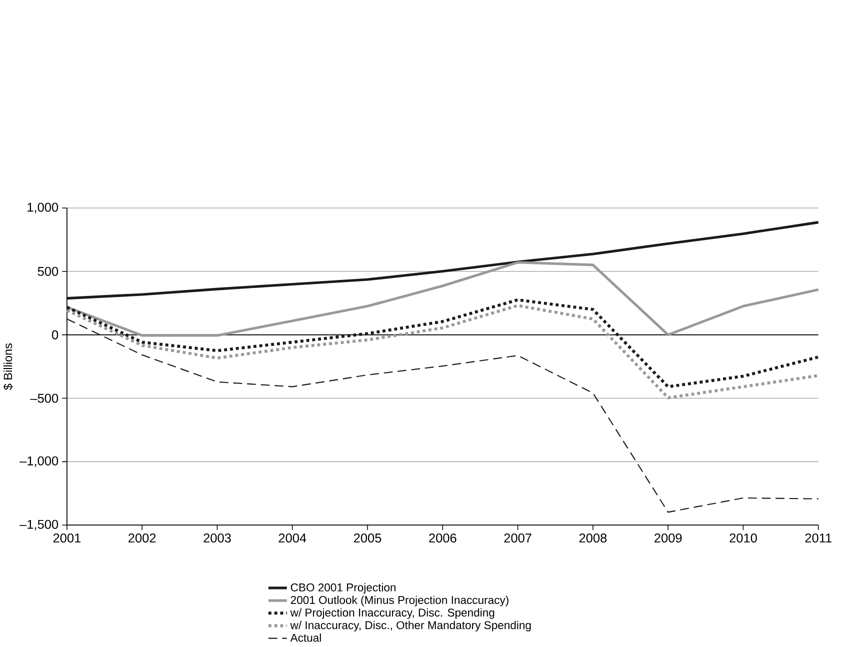 The width and height of the screenshot is (841, 647). Describe the element at coordinates (668, 538) in the screenshot. I see `x-tick-label: 2009` at that location.